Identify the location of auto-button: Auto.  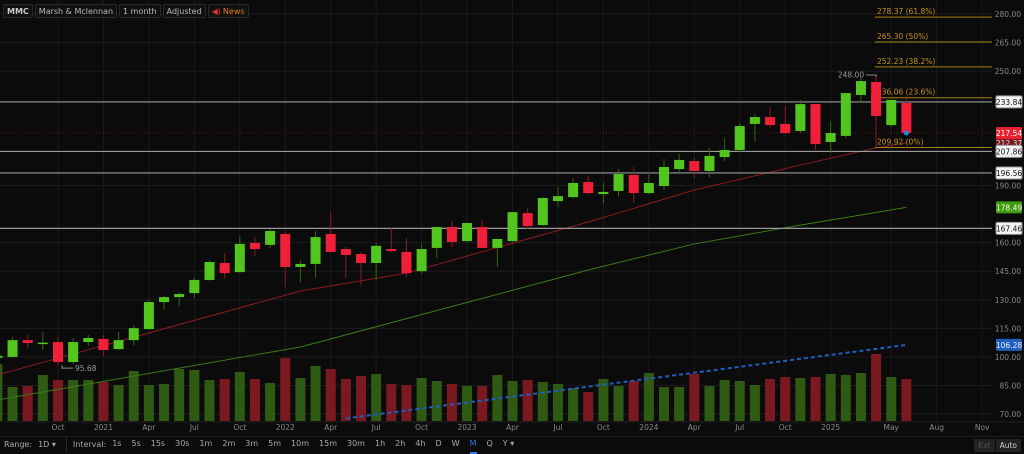
(1008, 445).